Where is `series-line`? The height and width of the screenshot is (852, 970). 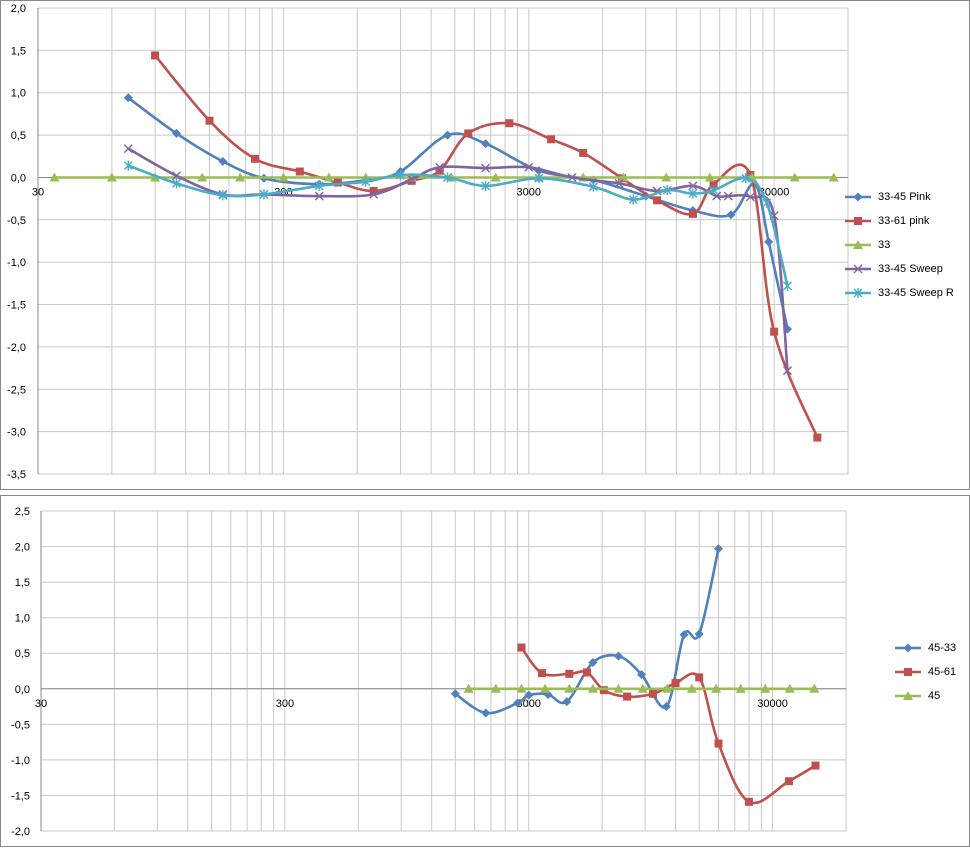
series-line is located at coordinates (458, 225).